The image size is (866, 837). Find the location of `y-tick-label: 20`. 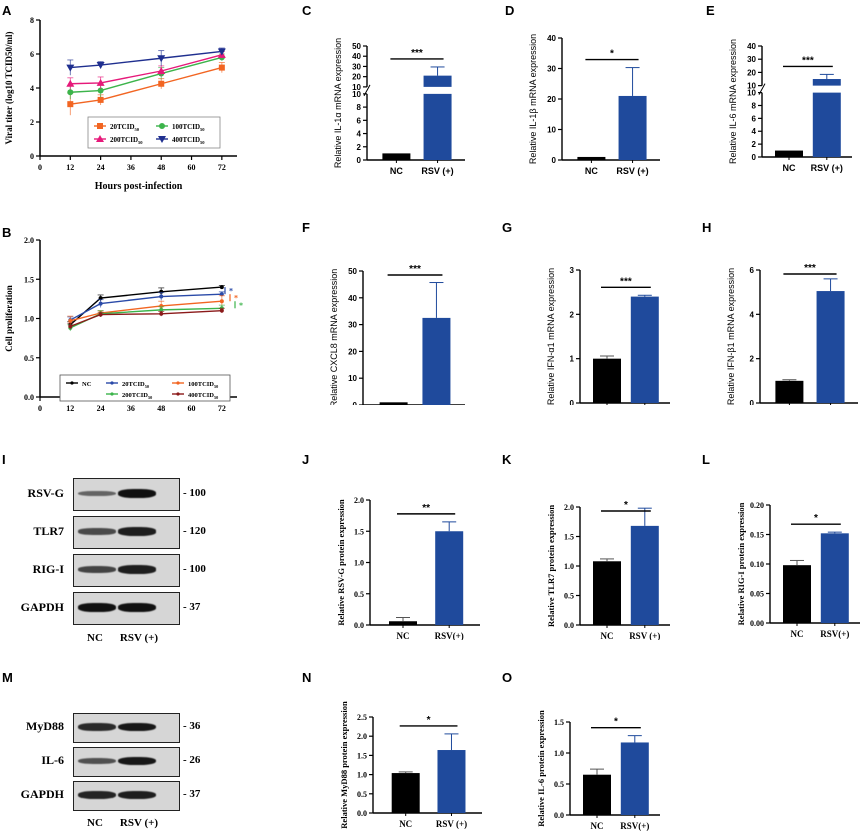

y-tick-label: 20 is located at coordinates (352, 351).